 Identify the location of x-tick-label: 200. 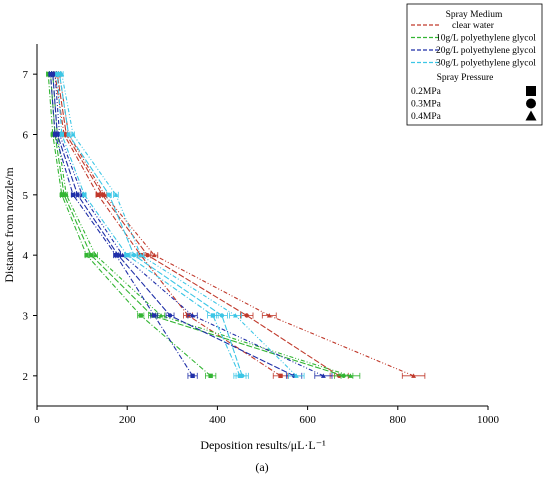
(127, 420).